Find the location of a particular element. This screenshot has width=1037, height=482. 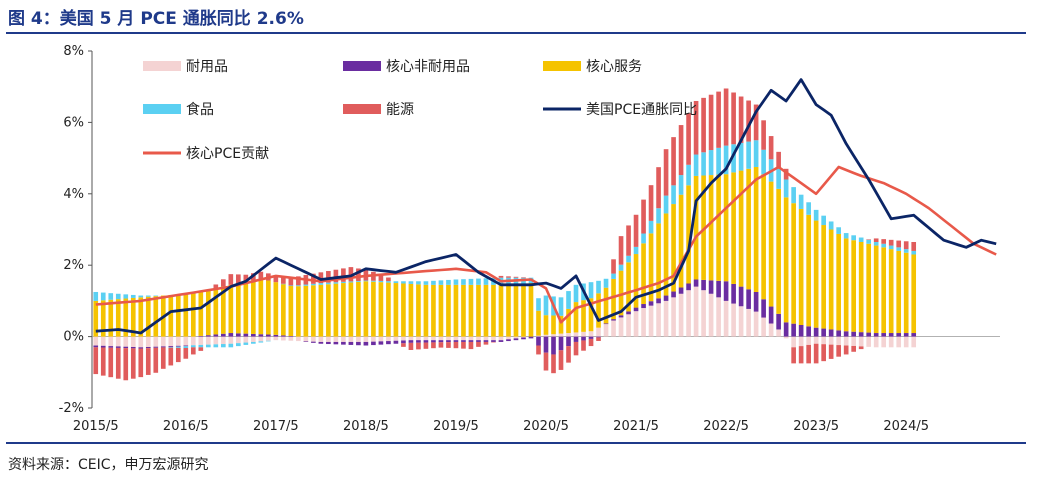

x-tick-label: 2023/5 is located at coordinates (816, 426).